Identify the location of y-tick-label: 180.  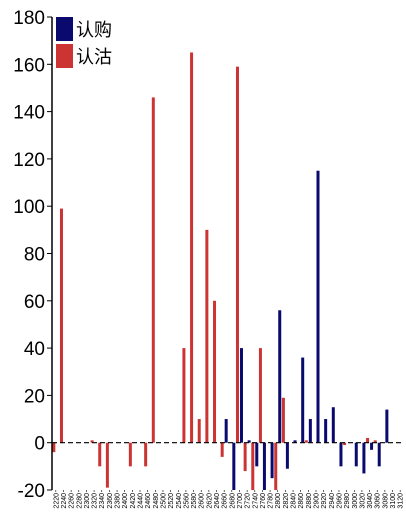
(29, 18).